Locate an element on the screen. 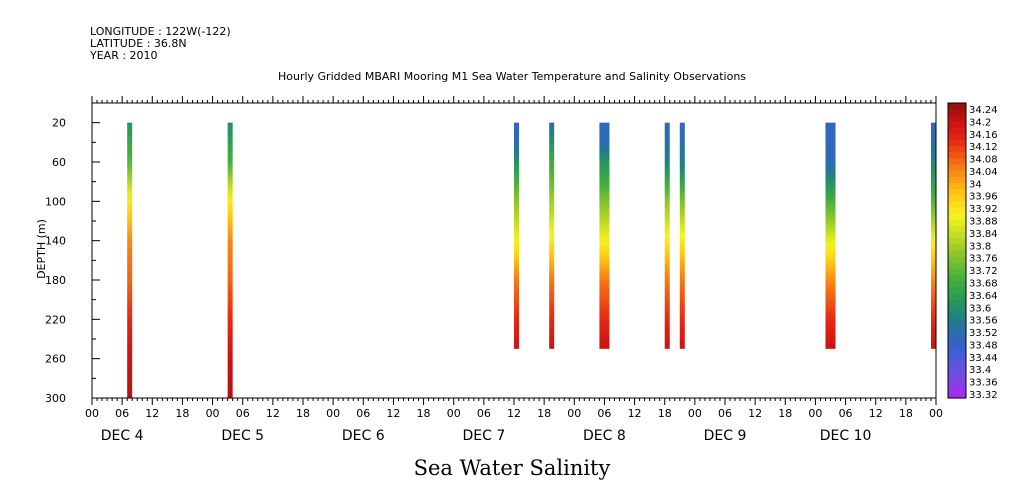 The height and width of the screenshot is (504, 1009). y-tick-label: 140 is located at coordinates (55, 241).